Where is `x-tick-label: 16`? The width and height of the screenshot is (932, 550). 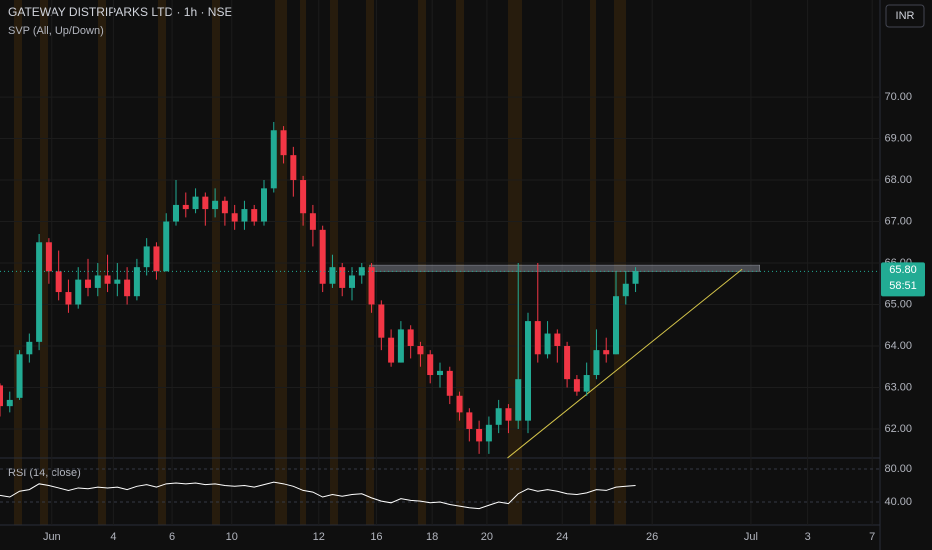
x-tick-label: 16 is located at coordinates (376, 537).